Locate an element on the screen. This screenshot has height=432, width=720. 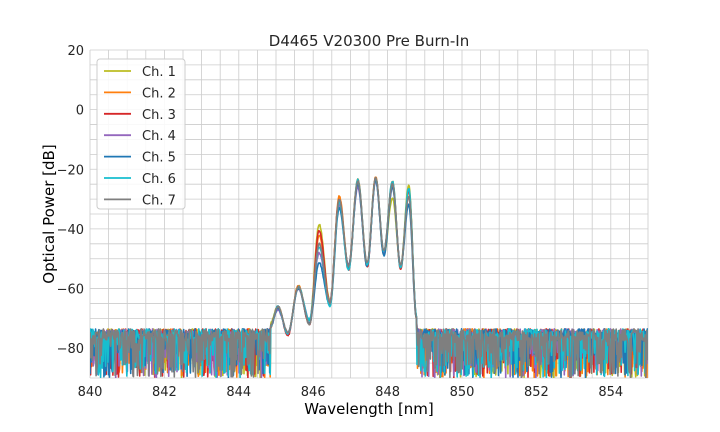
y-tick-label: −60 is located at coordinates (70, 290).